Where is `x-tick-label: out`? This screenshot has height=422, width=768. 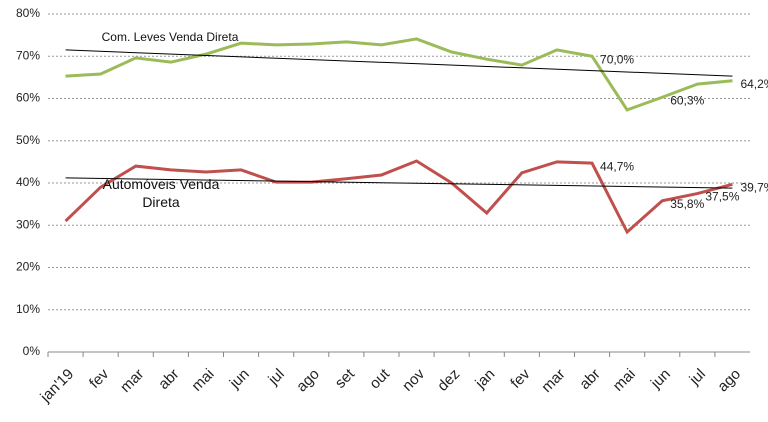
x-tick-label: out is located at coordinates (379, 378).